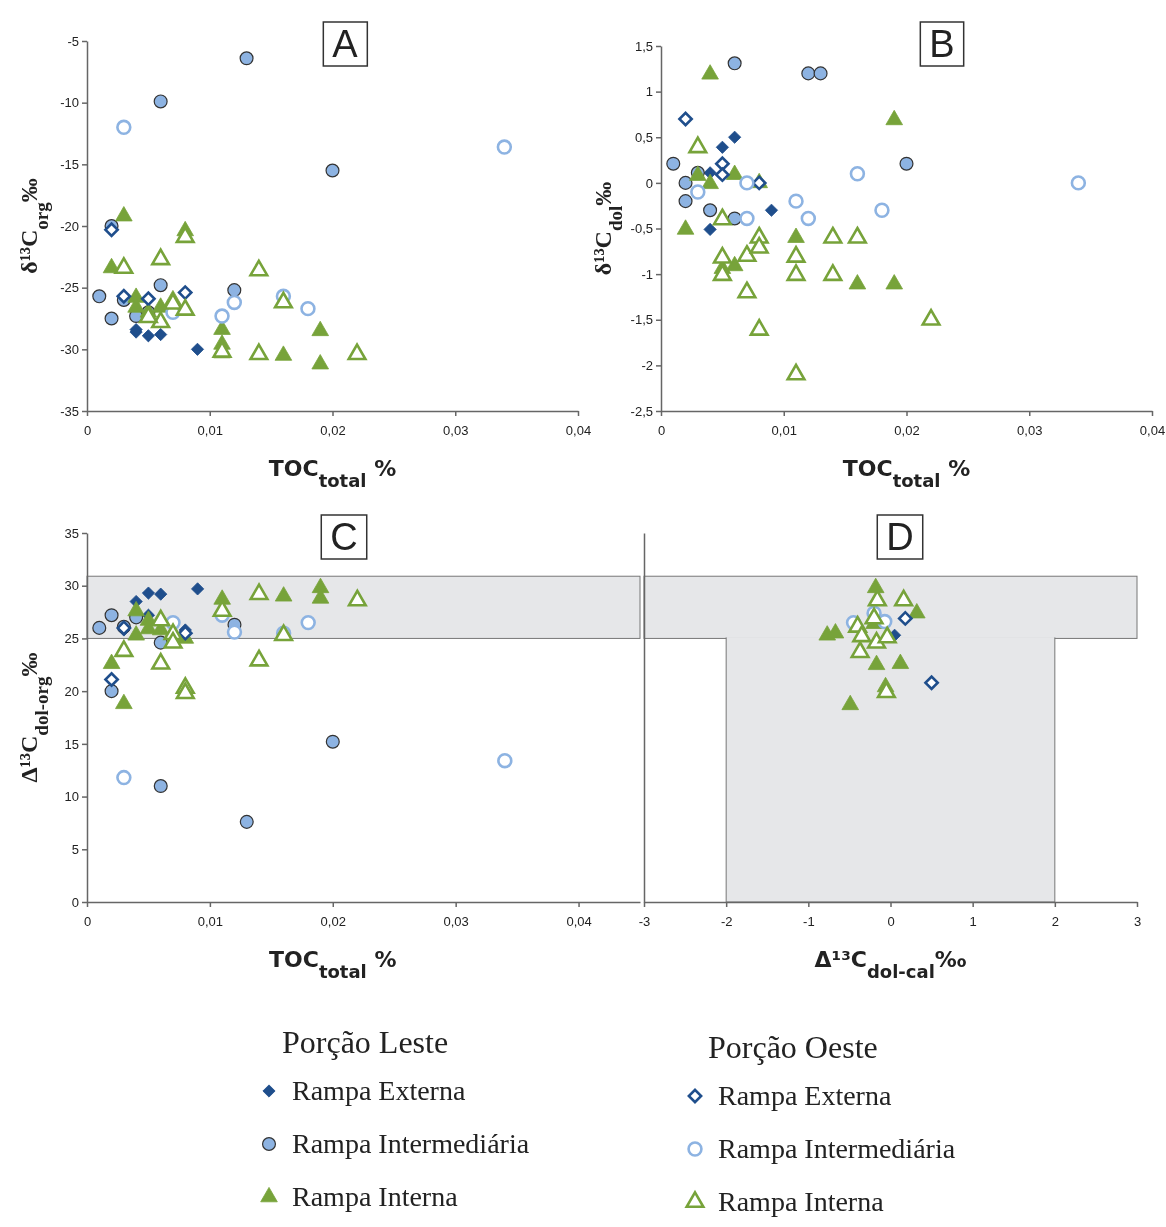 Image resolution: width=1166 pixels, height=1227 pixels. Describe the element at coordinates (71, 797) in the screenshot. I see `y-tick-label: 10` at that location.